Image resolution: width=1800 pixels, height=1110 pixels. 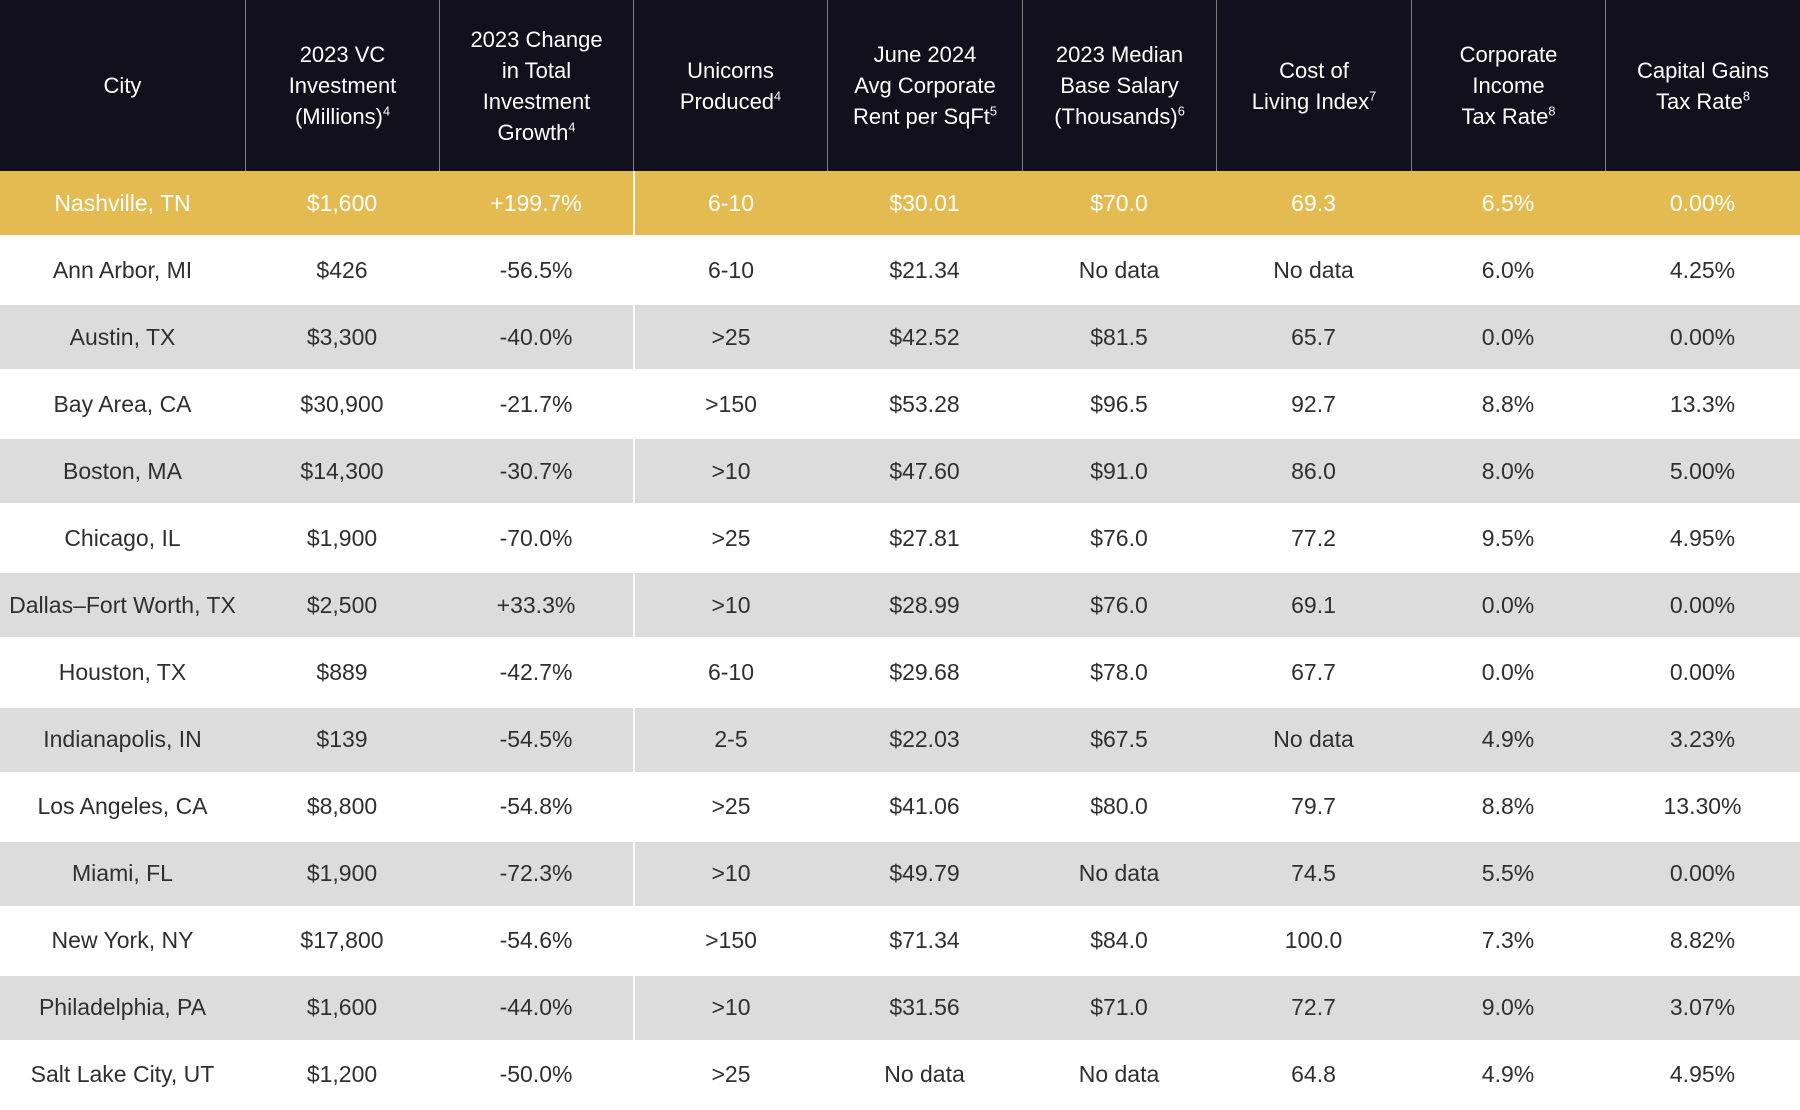 I want to click on header-label-line: Avg Corporate, so click(x=925, y=85).